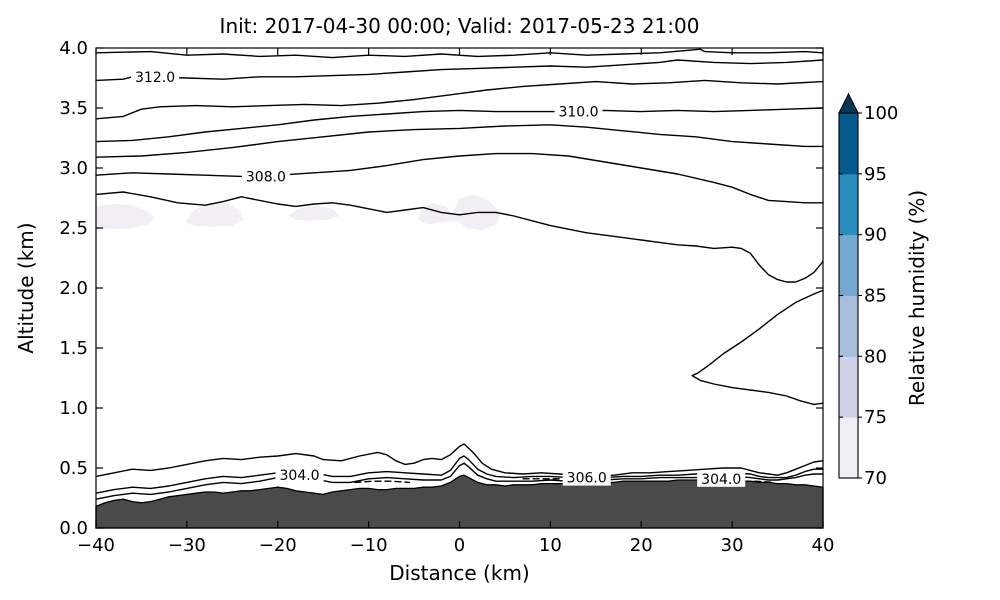 The height and width of the screenshot is (600, 1000). I want to click on colorbar-tick-label: 100, so click(881, 113).